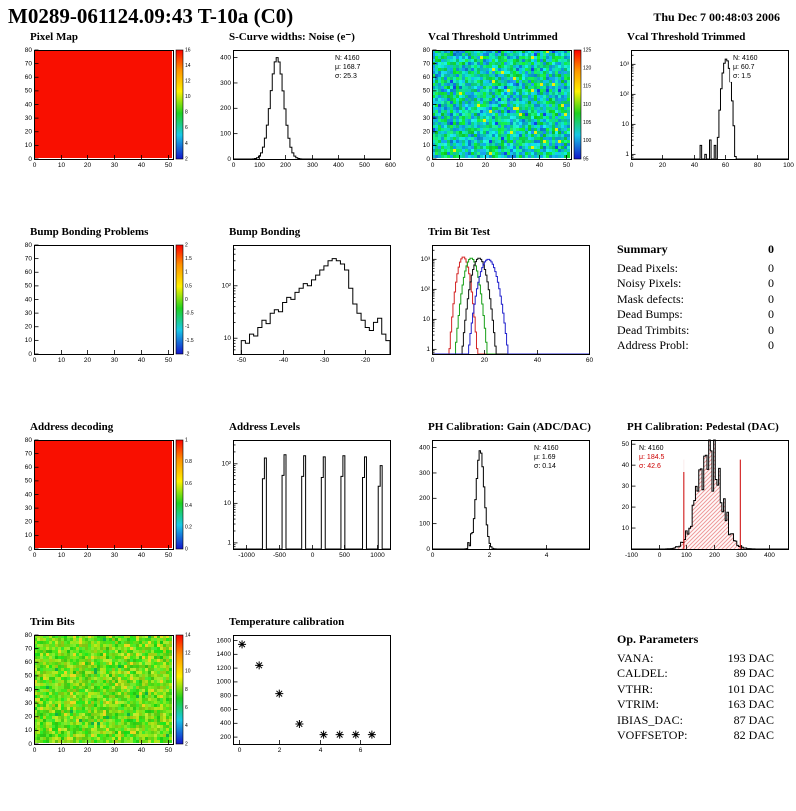 The image size is (796, 811). What do you see at coordinates (695, 659) in the screenshot?
I see `op-parameter-row: VANA: 193 DAC` at bounding box center [695, 659].